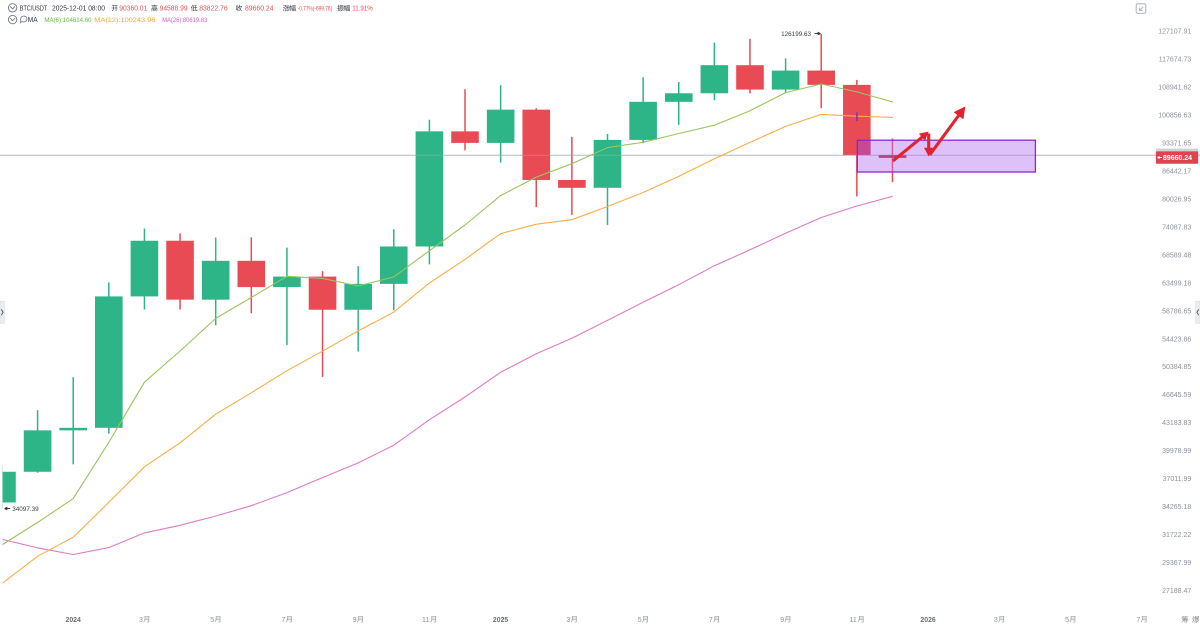 The width and height of the screenshot is (1200, 628). What do you see at coordinates (33, 20) in the screenshot?
I see `svg-text: MA` at bounding box center [33, 20].